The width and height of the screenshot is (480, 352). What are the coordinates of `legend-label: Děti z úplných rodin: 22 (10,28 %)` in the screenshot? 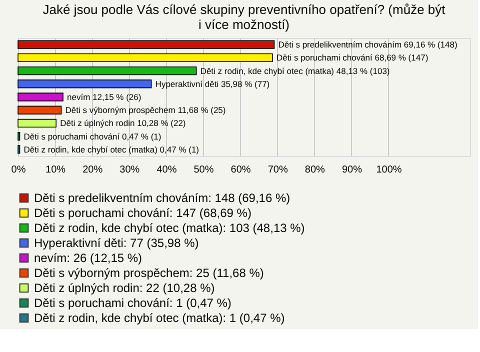 It's located at (124, 288).